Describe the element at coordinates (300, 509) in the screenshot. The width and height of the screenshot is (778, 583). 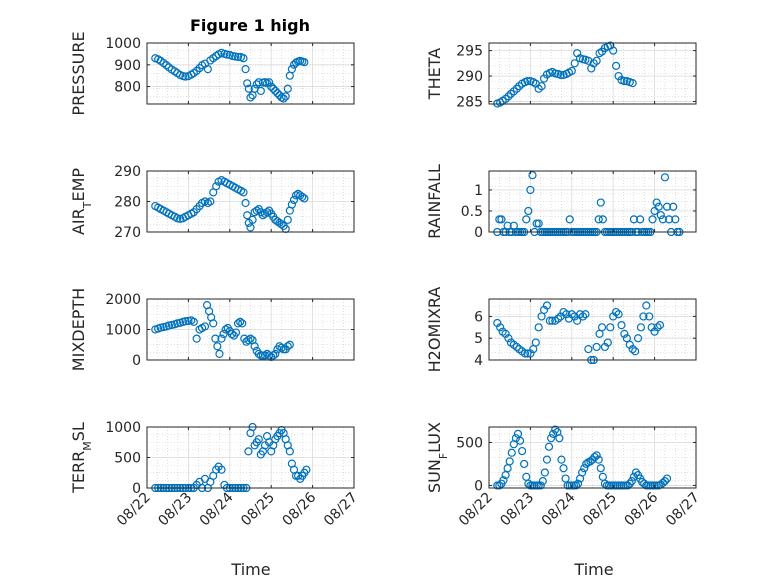
I see `x-tick-label: 08/26` at that location.